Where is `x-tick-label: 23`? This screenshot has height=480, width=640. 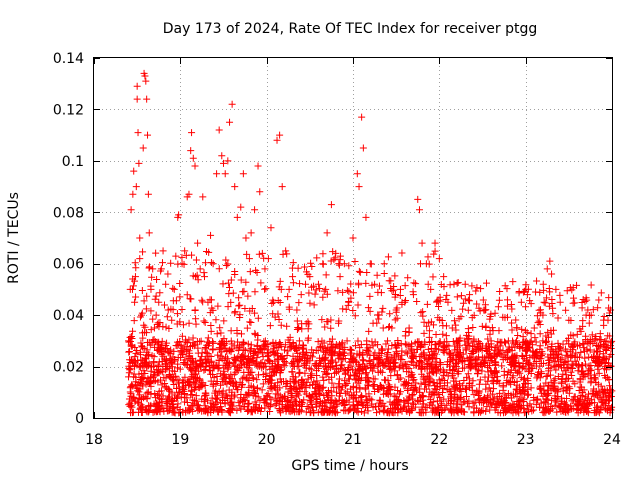
x-tick-label: 23 is located at coordinates (526, 440).